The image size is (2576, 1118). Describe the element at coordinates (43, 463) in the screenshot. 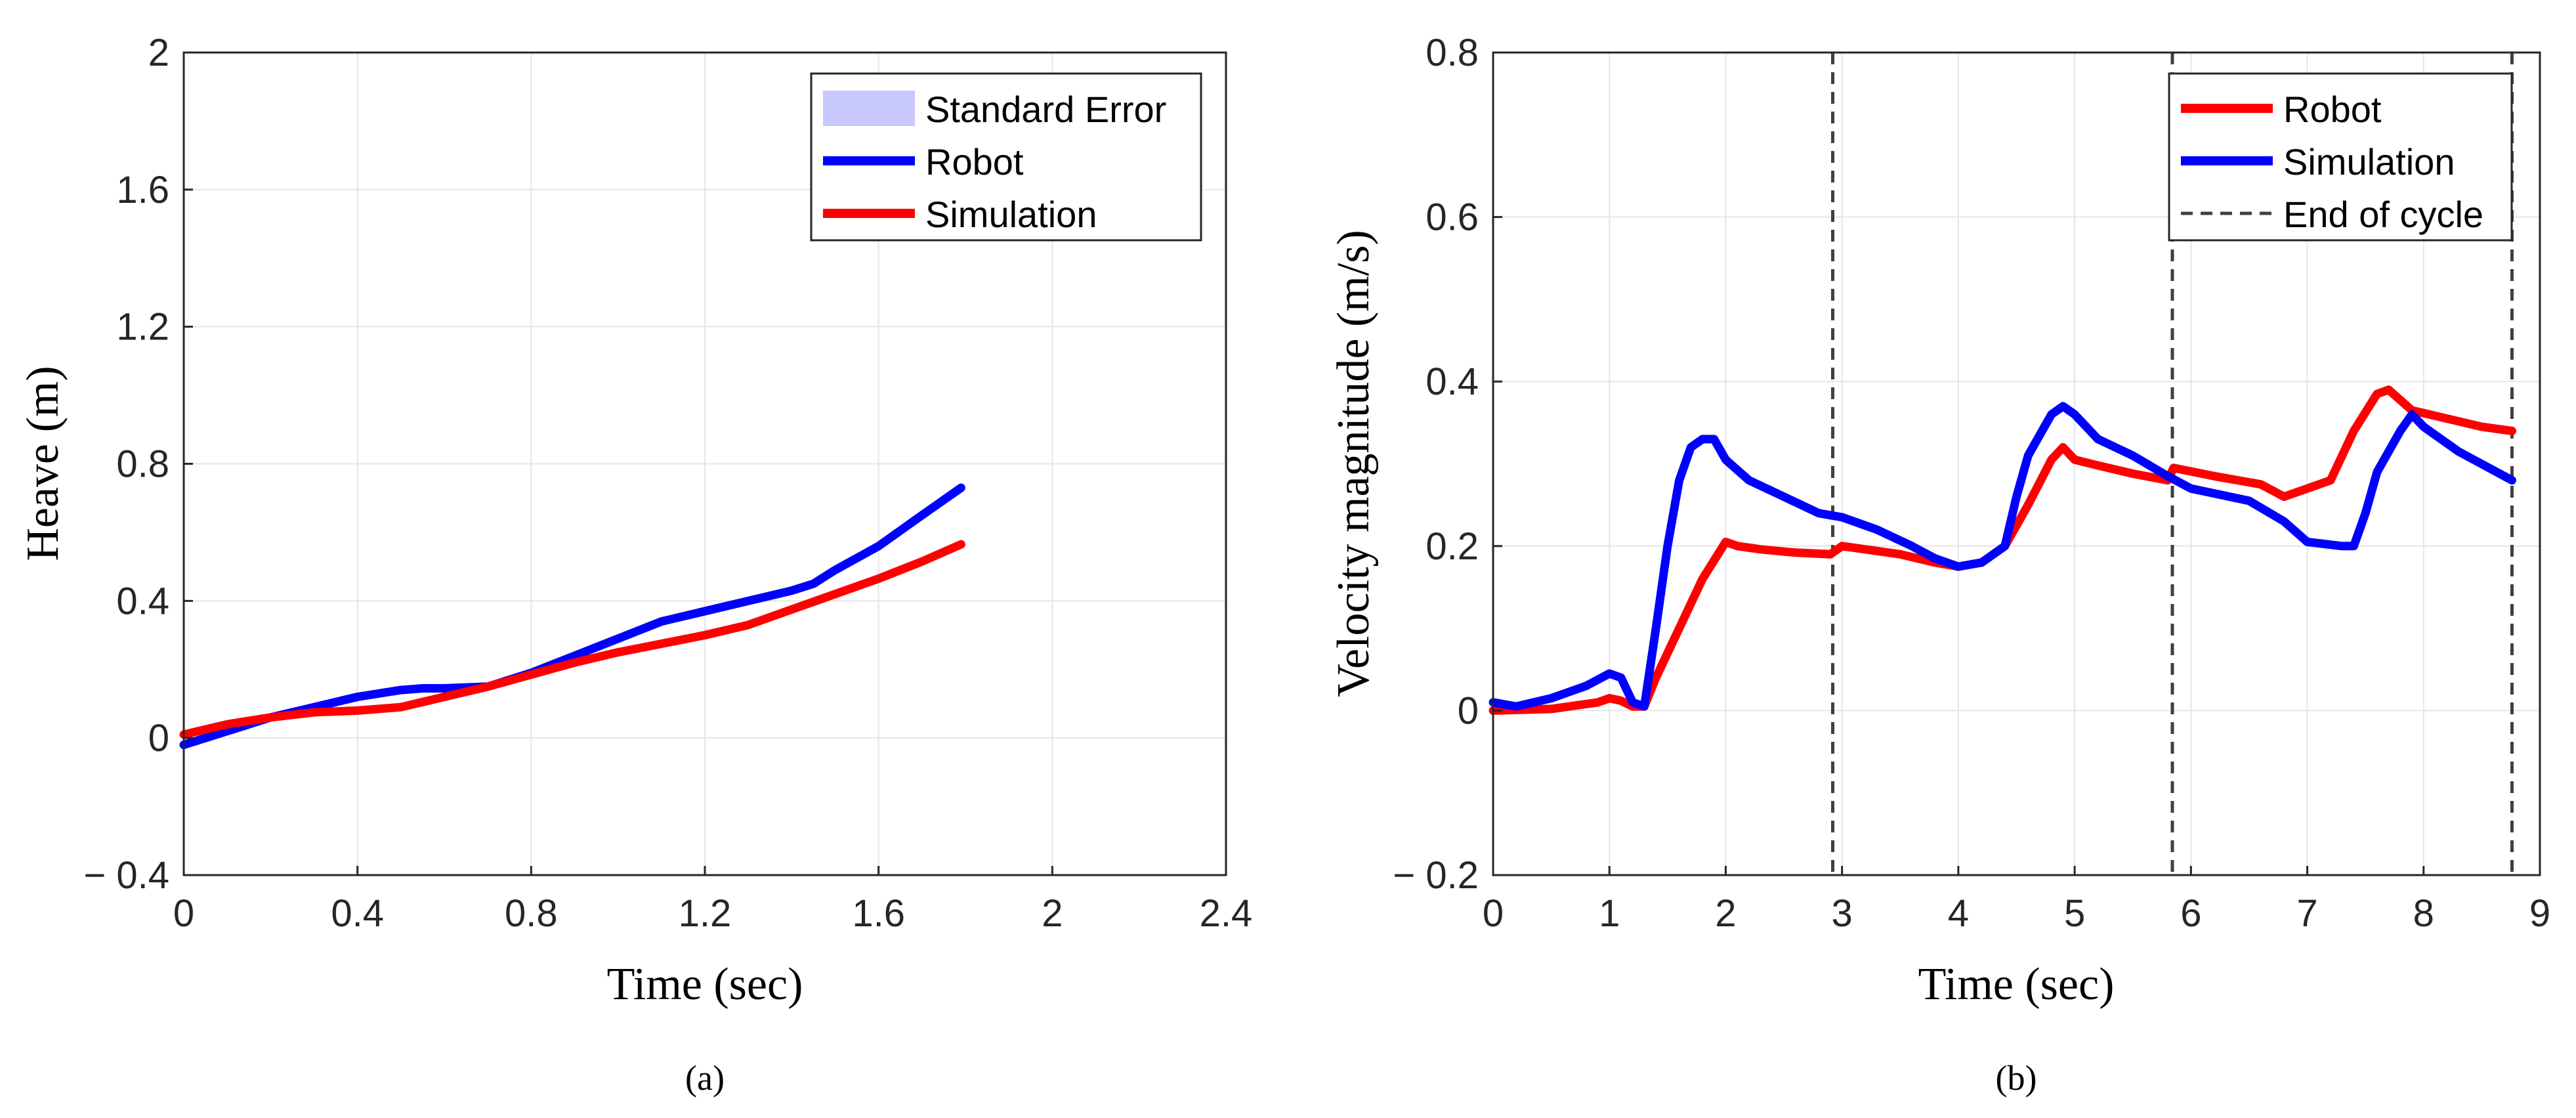

I see `panel-a-y-axis-label: Heave (m)` at that location.